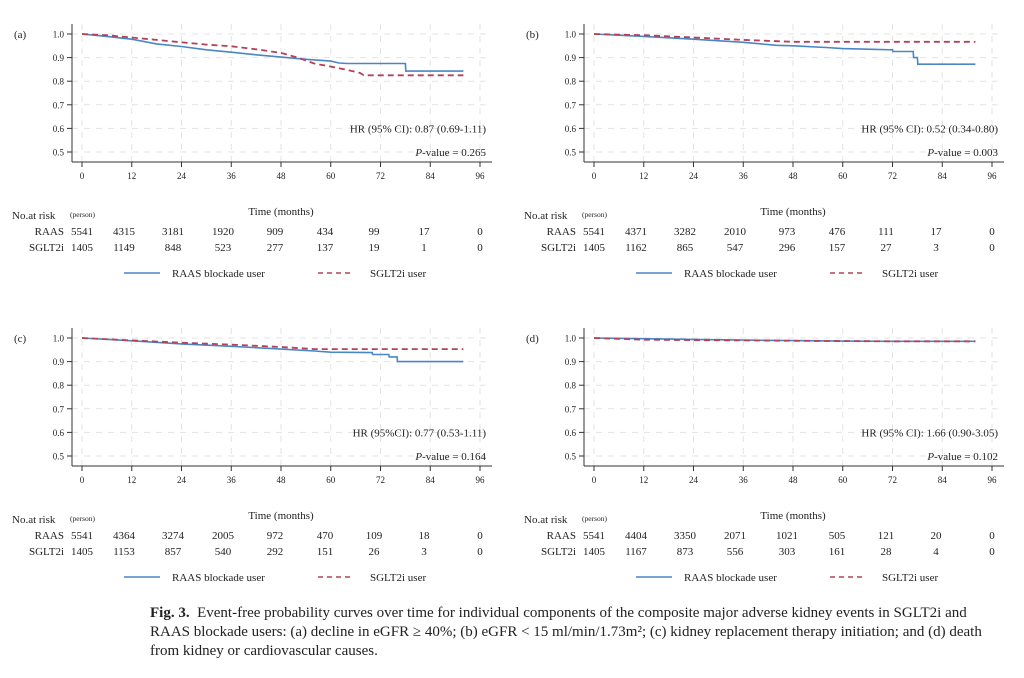  I want to click on risk-count: 137, so click(325, 248).